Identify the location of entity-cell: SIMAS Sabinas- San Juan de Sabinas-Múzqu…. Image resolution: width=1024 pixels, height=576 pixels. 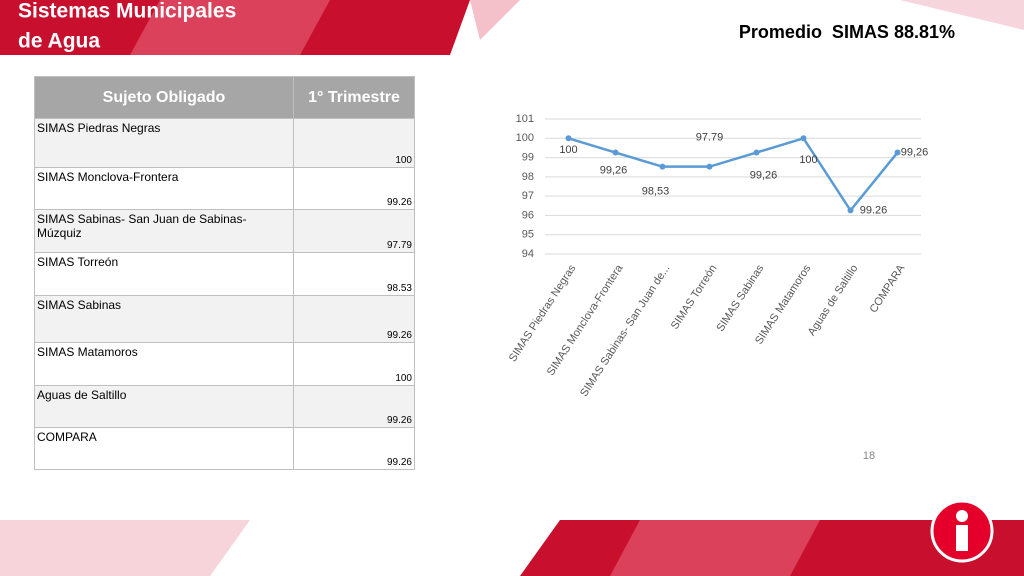
(164, 231).